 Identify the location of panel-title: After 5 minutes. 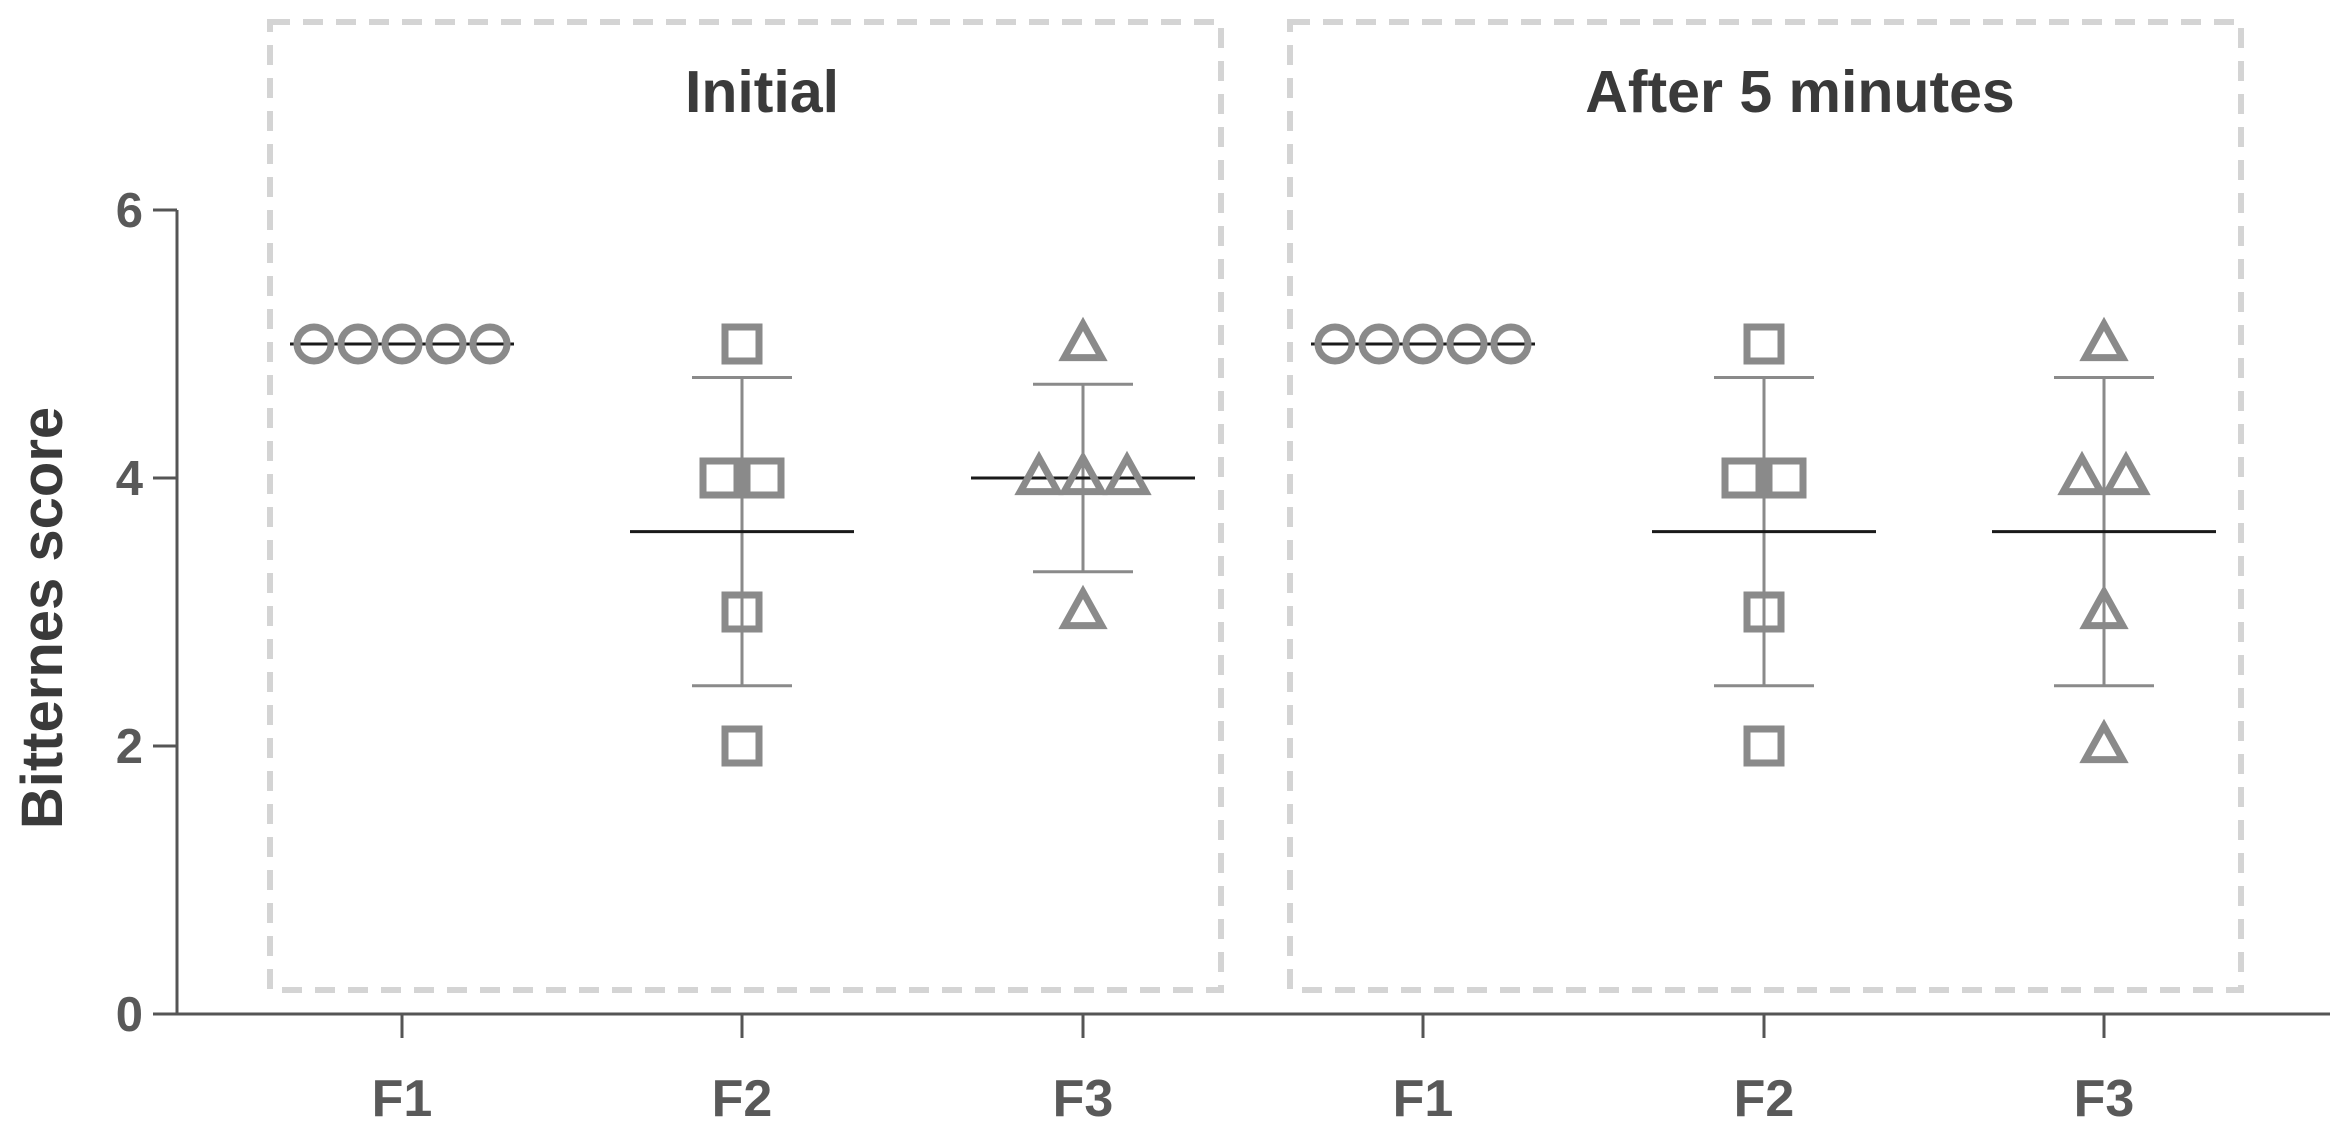
(1799, 92).